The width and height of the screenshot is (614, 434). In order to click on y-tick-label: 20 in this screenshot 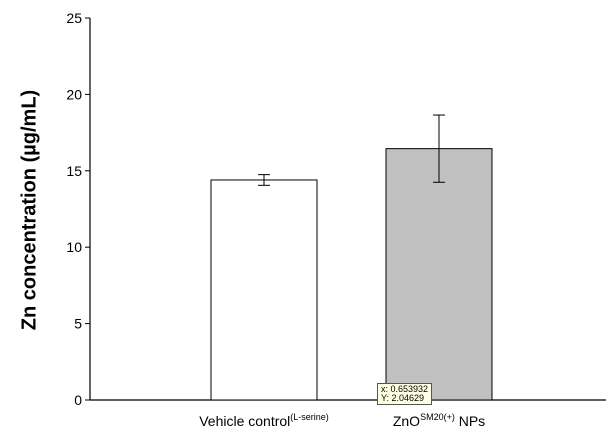, I will do `click(74, 94)`.